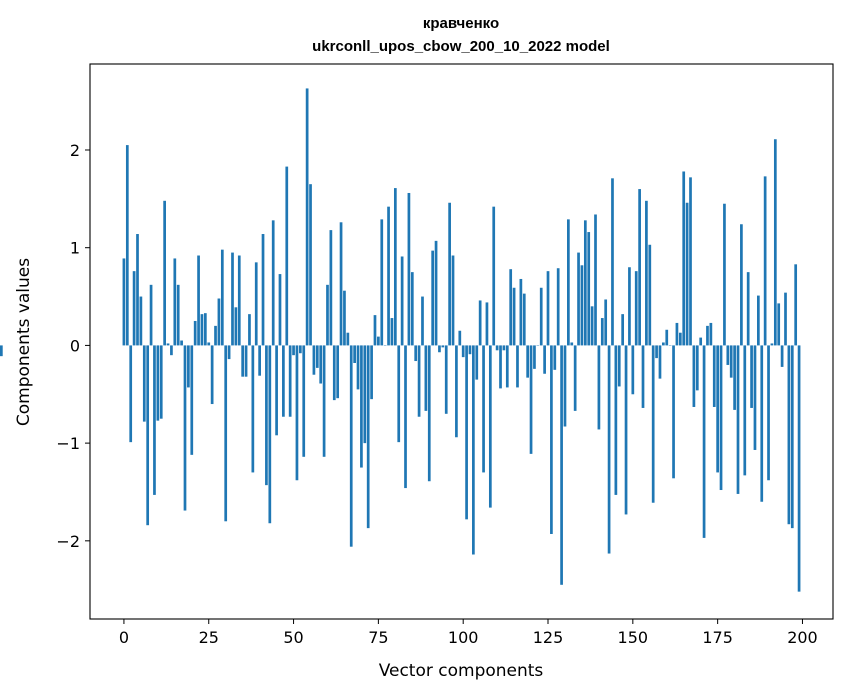  I want to click on x-tick-label: 150, so click(633, 637).